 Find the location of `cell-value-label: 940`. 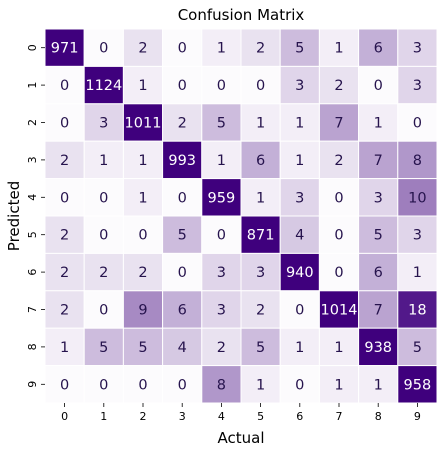

cell-value-label: 940 is located at coordinates (300, 273).